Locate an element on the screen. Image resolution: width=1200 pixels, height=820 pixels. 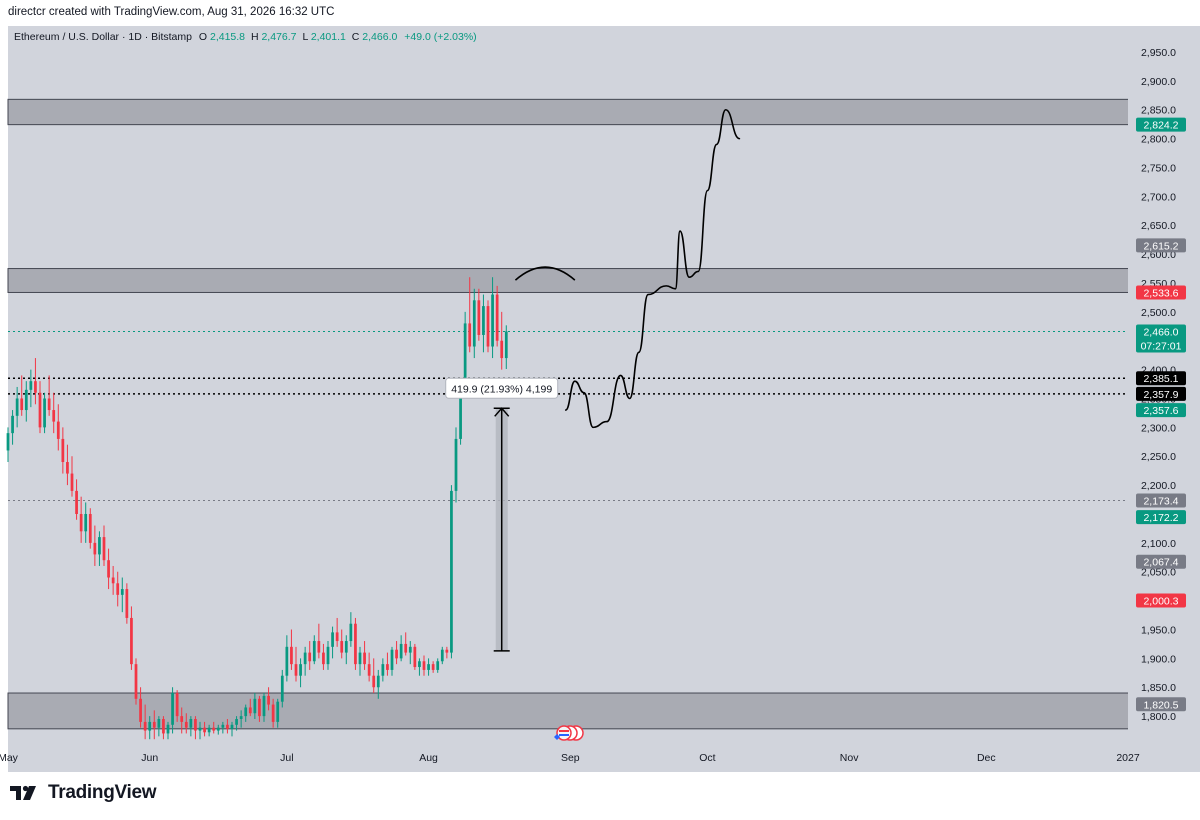
time-tick-label: Nov is located at coordinates (849, 758).